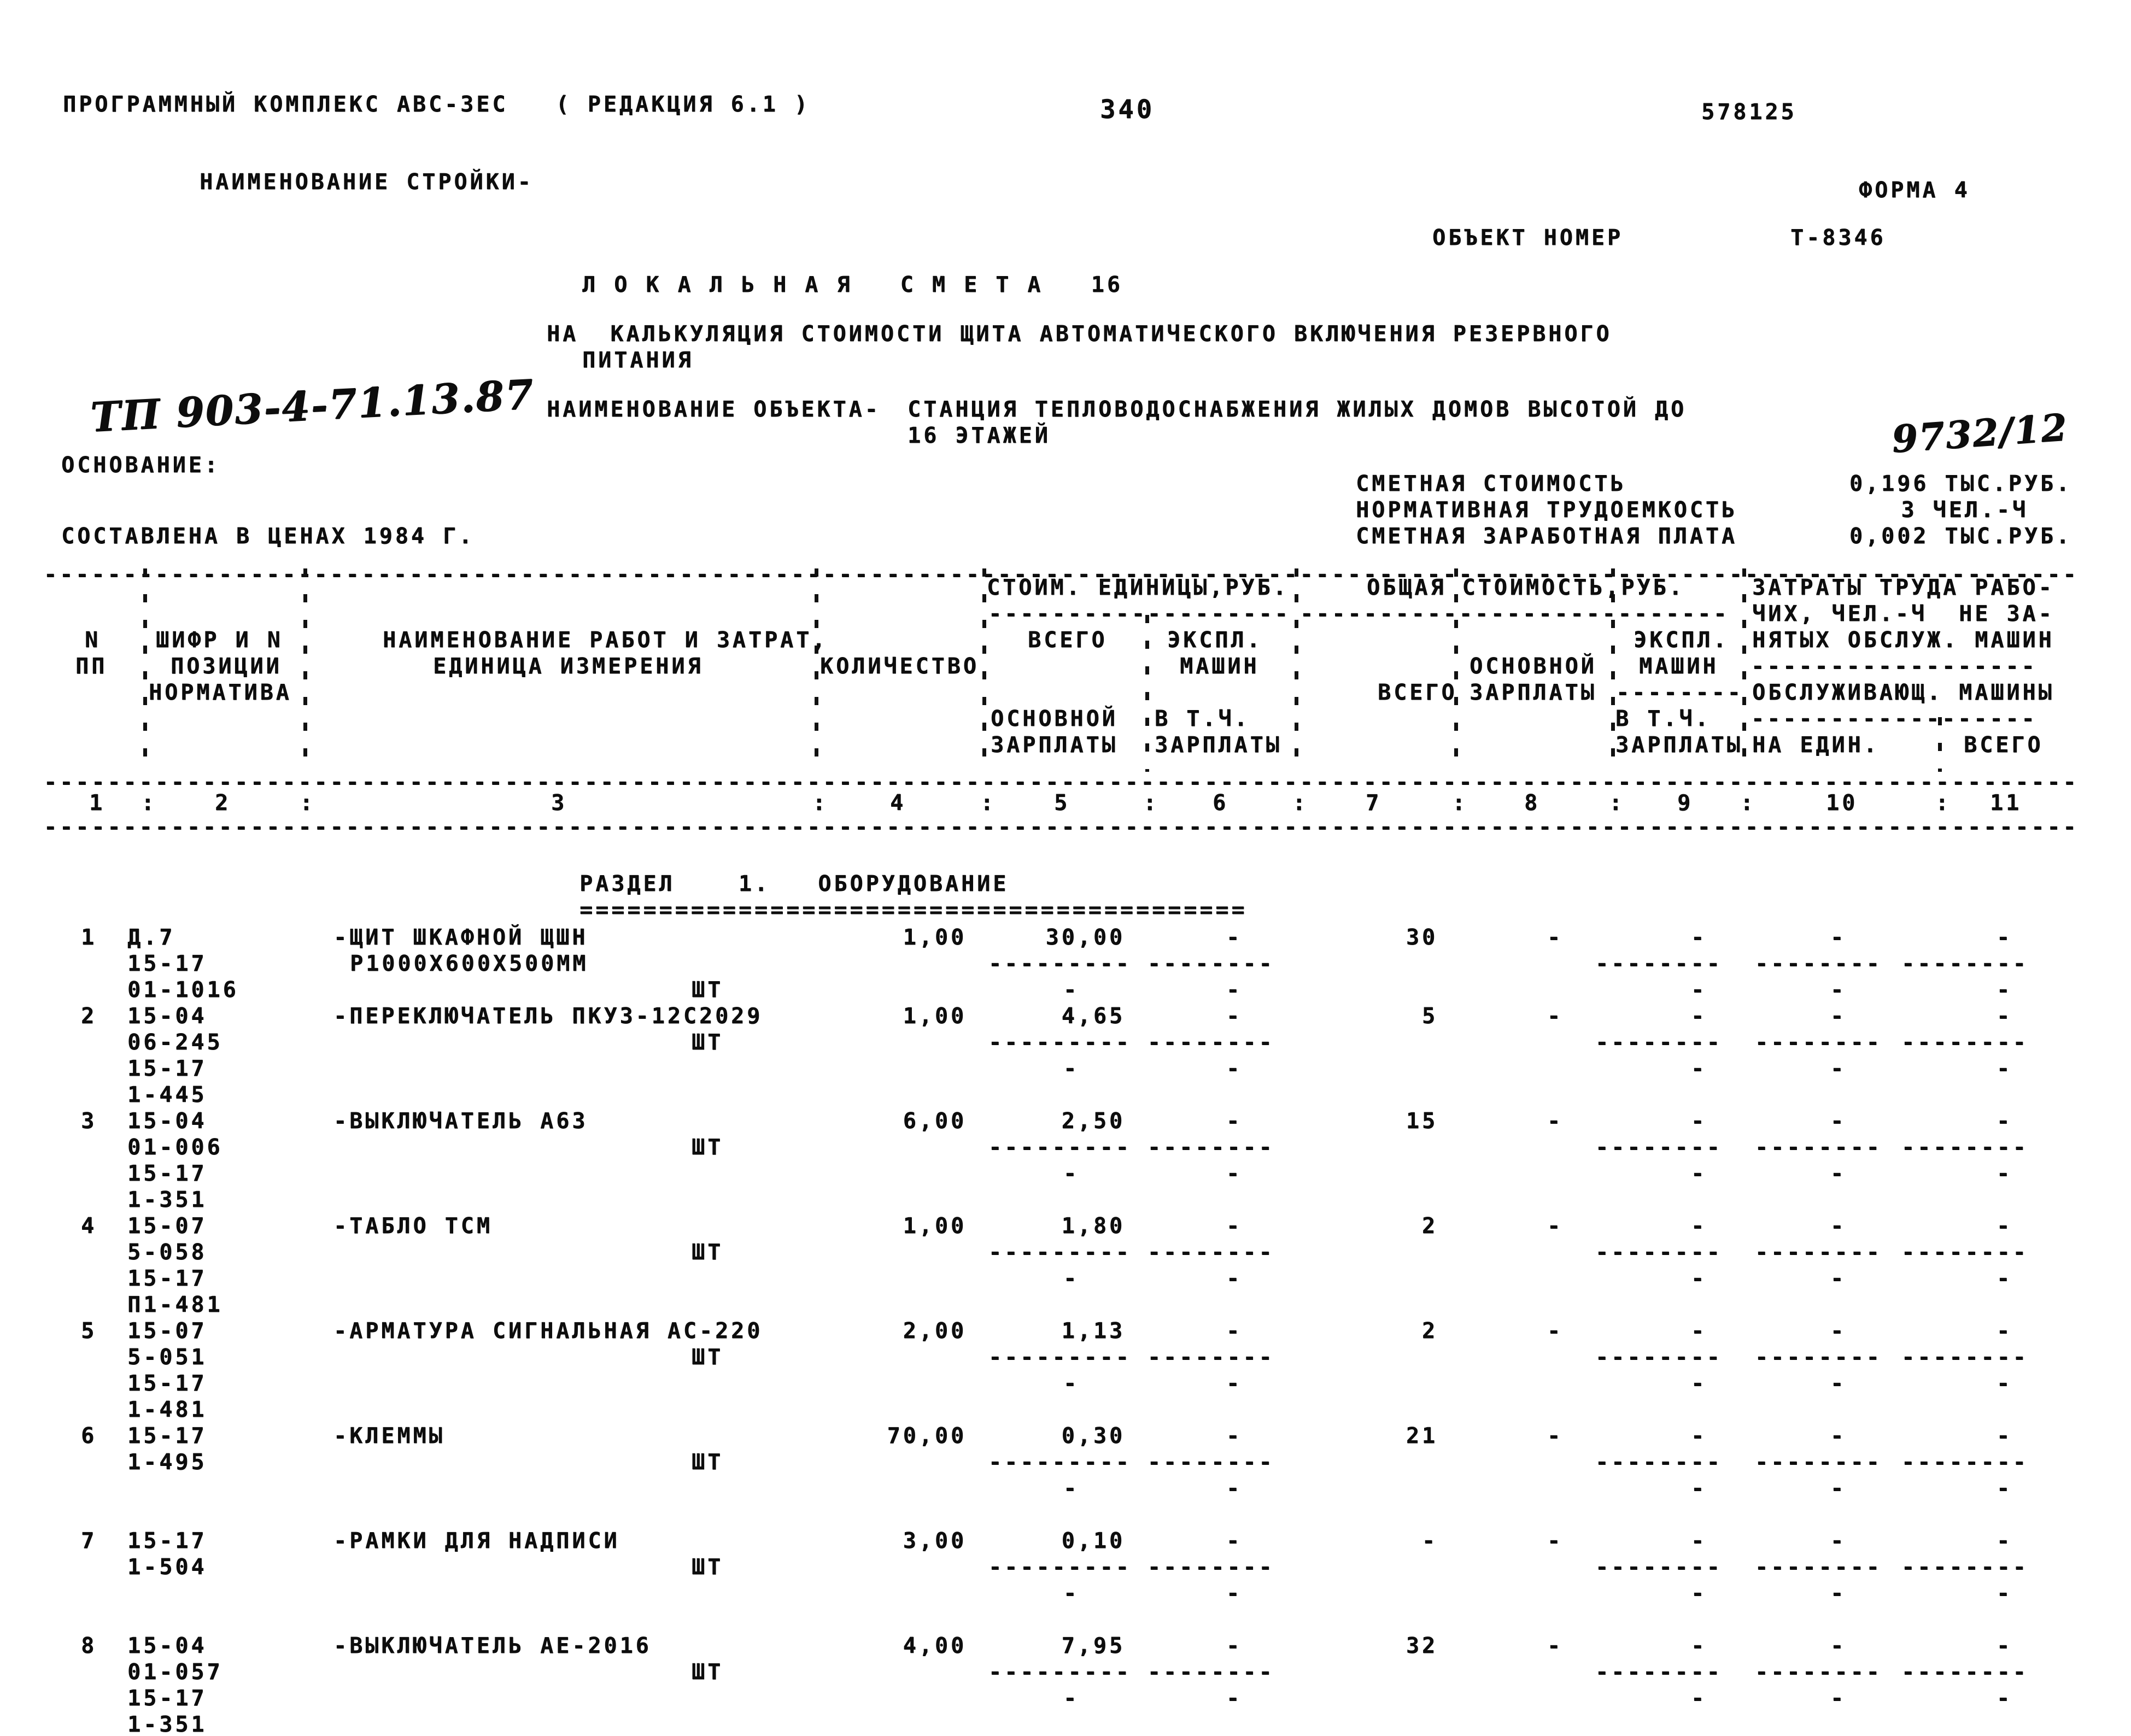  Describe the element at coordinates (1960, 484) in the screenshot. I see `summary-cost-value: 0,196 ТЫС.РУБ.` at that location.